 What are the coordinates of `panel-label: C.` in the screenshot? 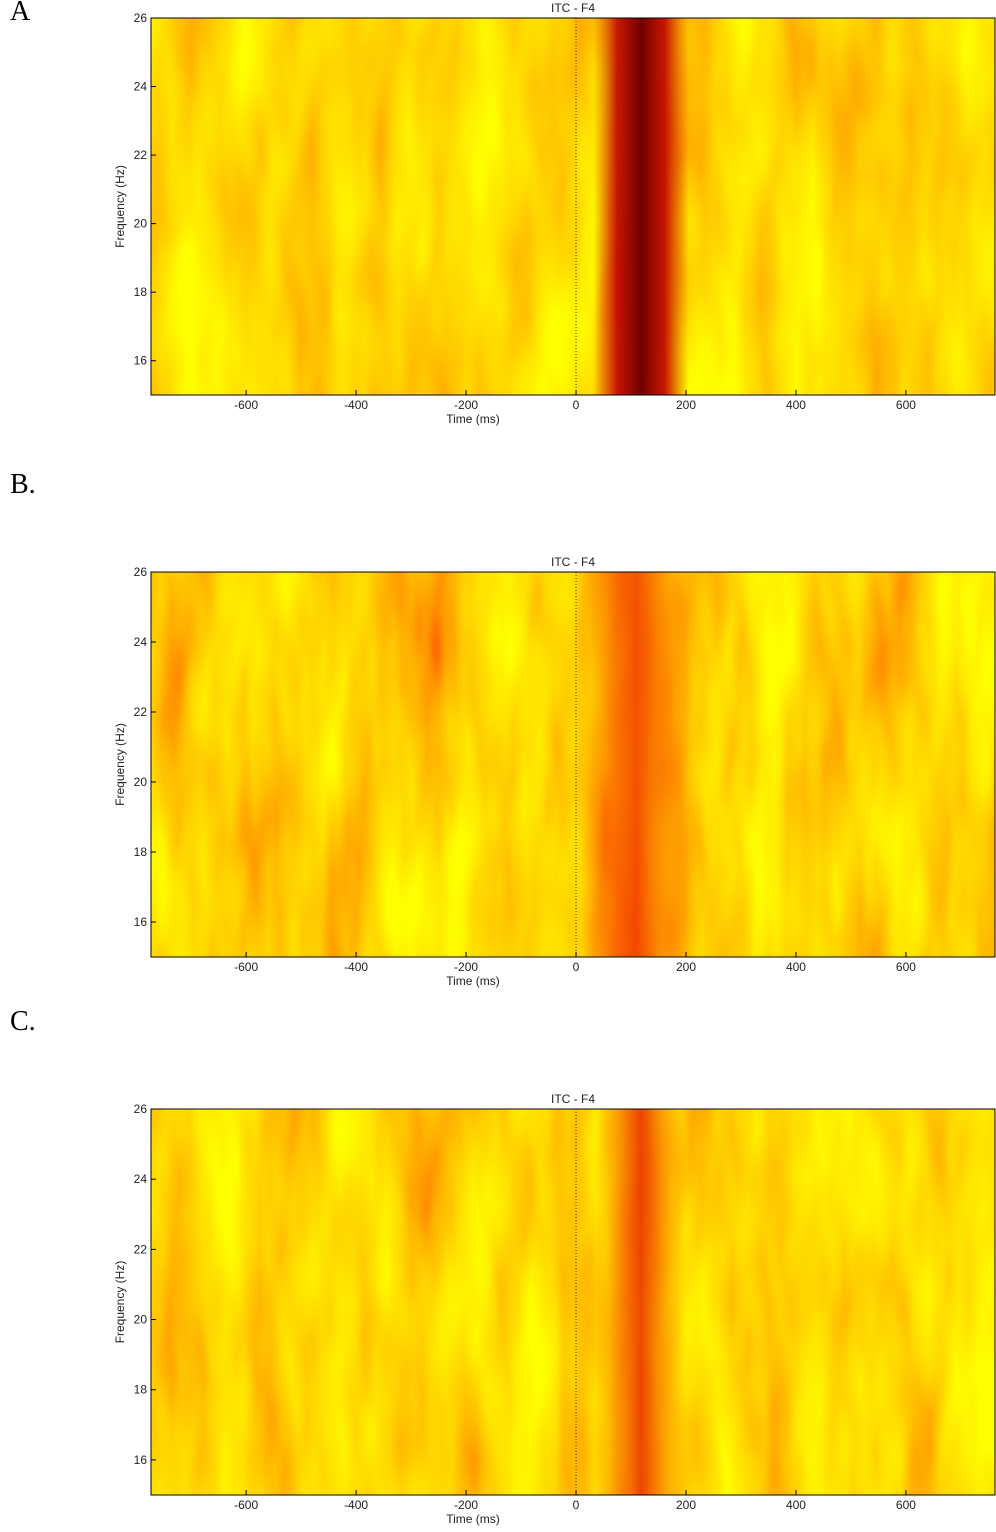 It's located at (23, 1021).